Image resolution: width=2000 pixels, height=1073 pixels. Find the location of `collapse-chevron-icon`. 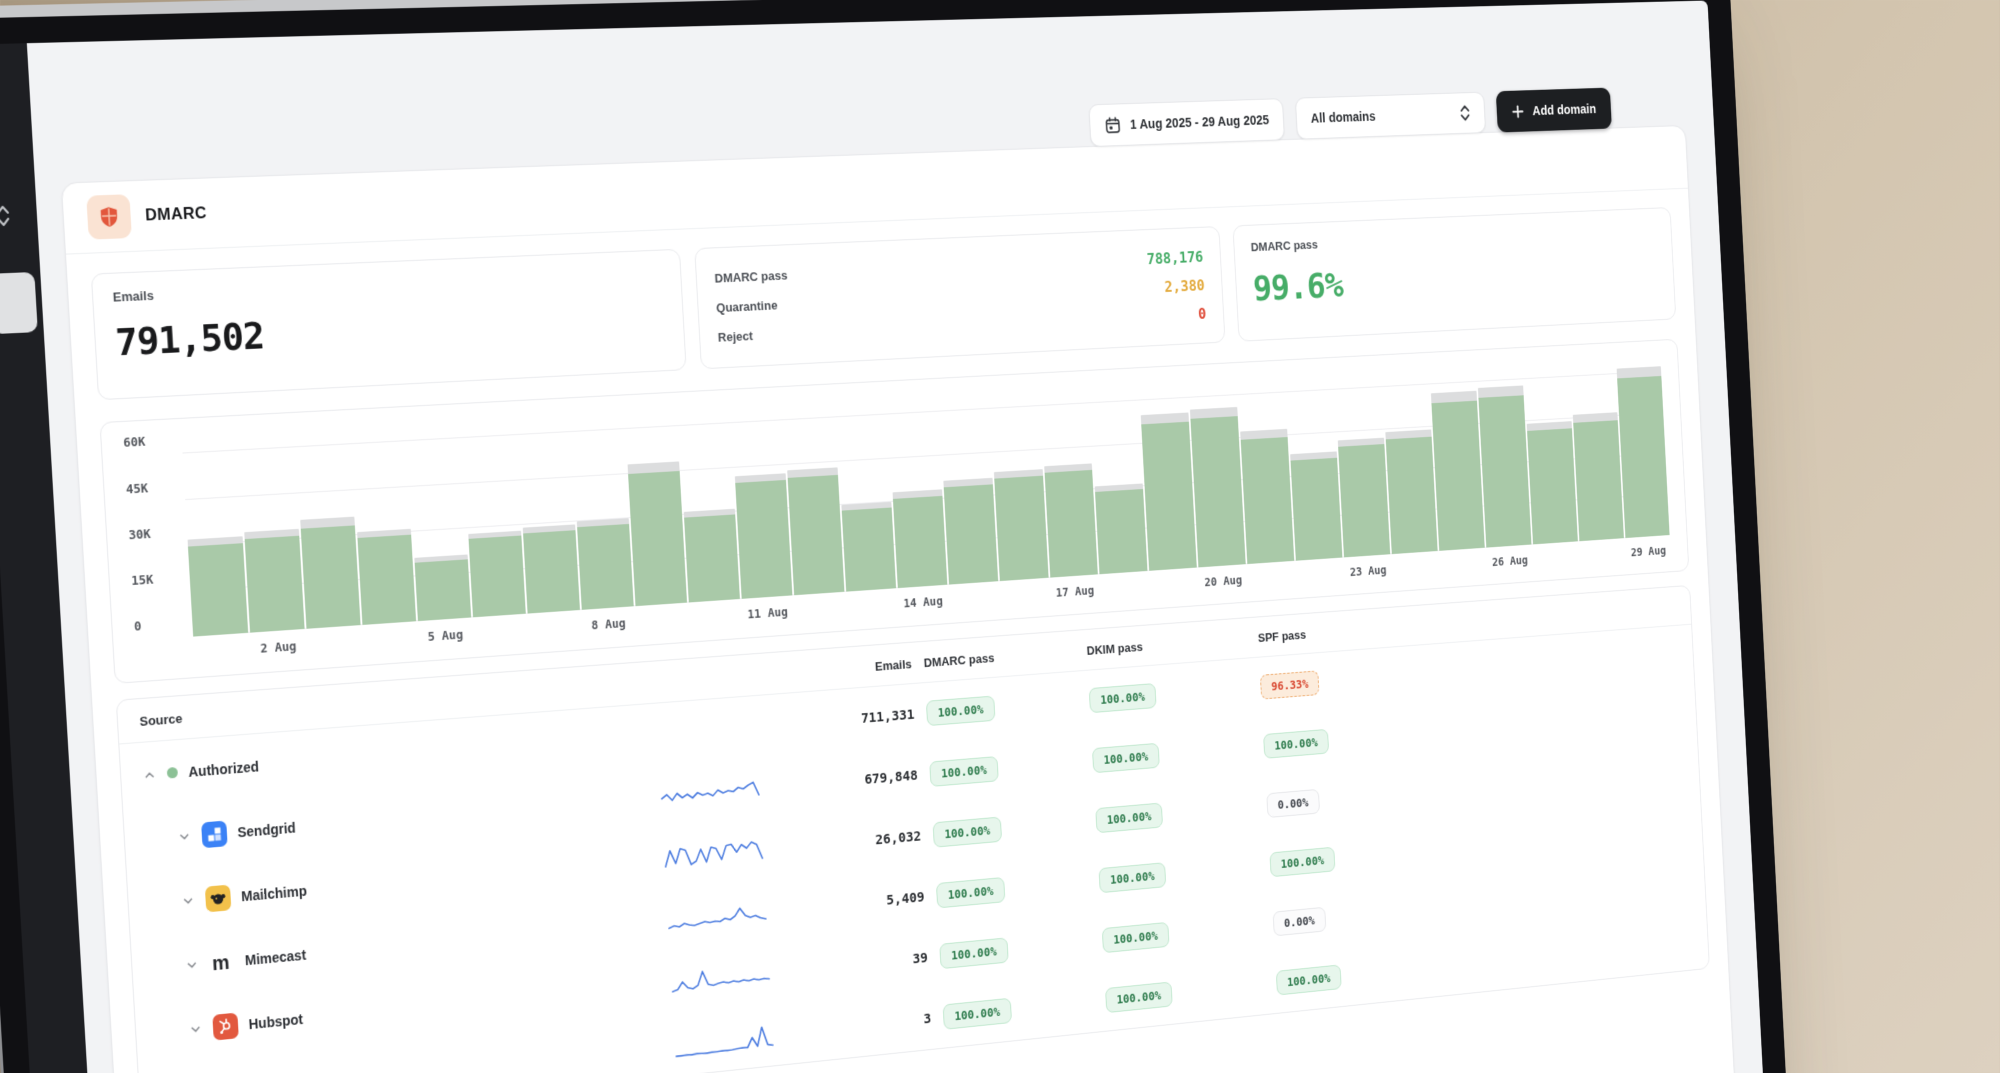

collapse-chevron-icon is located at coordinates (149, 774).